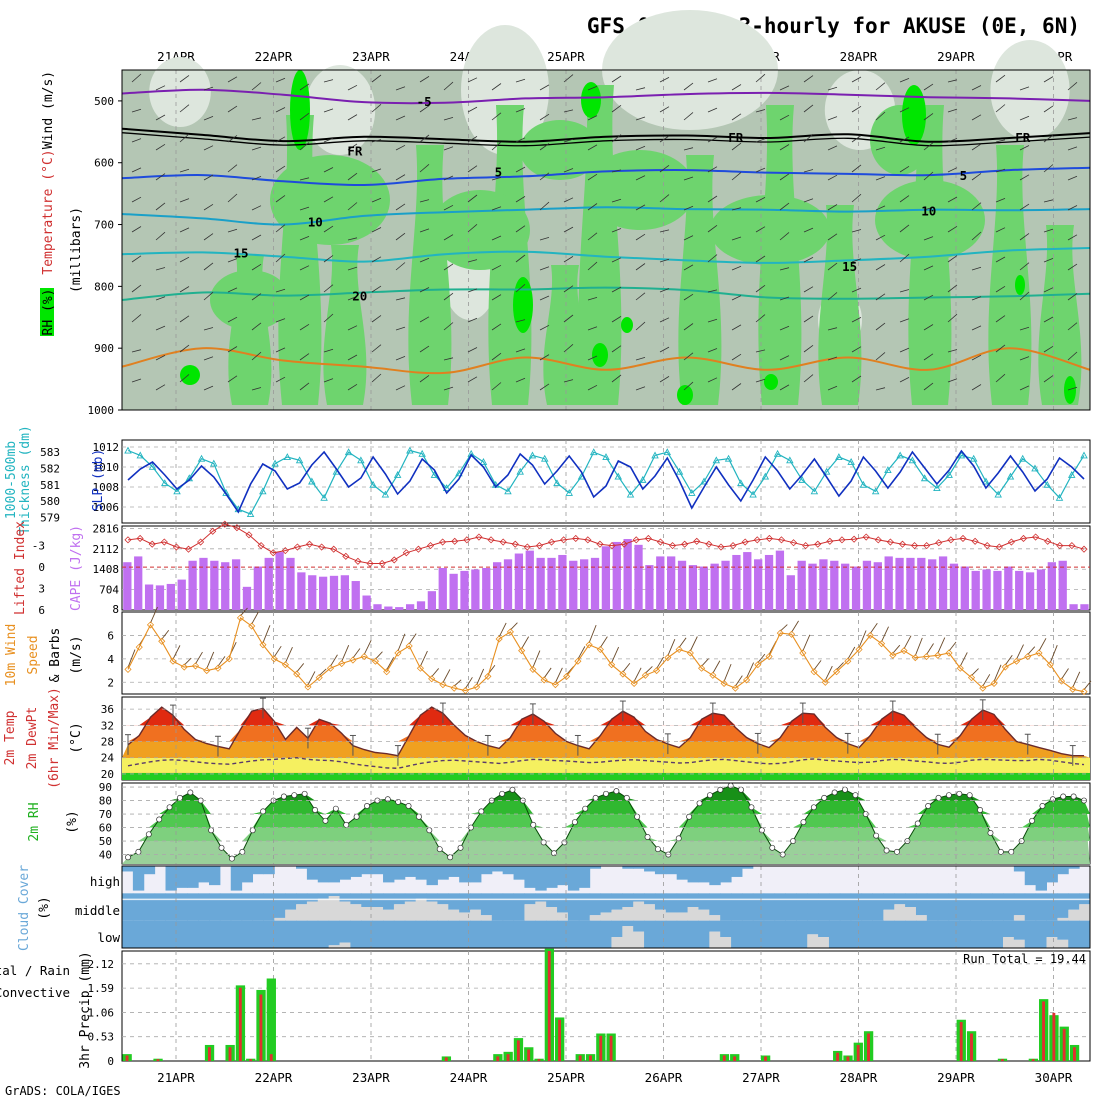 The image size is (1100, 1100). I want to click on precip-conv-bar, so click(539, 1060).